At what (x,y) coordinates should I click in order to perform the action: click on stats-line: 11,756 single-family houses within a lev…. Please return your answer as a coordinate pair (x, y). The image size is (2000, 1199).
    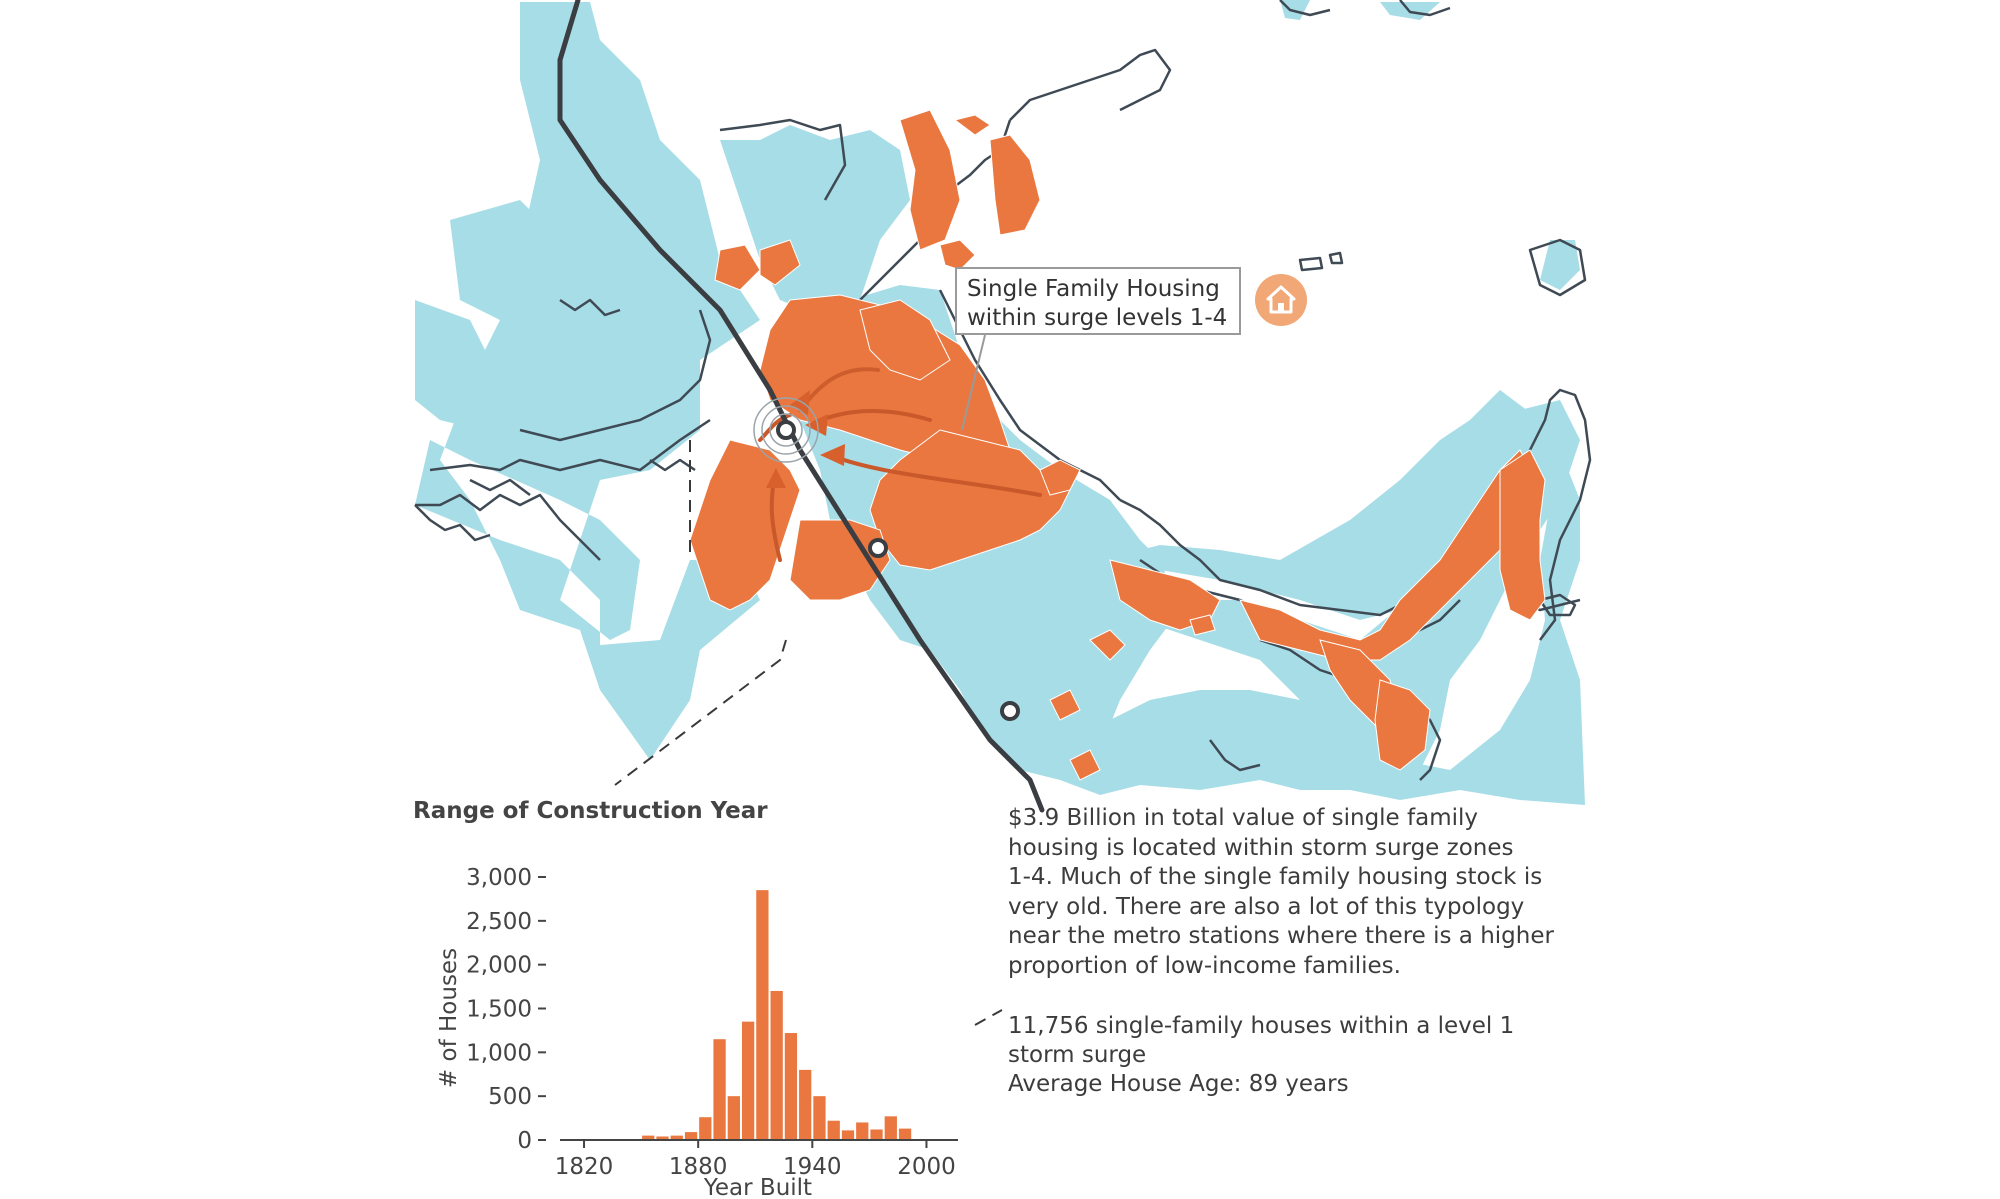
    Looking at the image, I should click on (1261, 1026).